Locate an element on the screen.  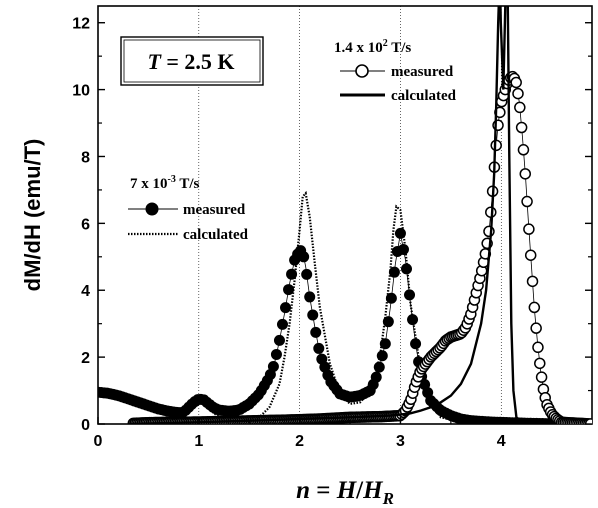
y-axis-label: dM/dH (emu/T) is located at coordinates (32, 215).